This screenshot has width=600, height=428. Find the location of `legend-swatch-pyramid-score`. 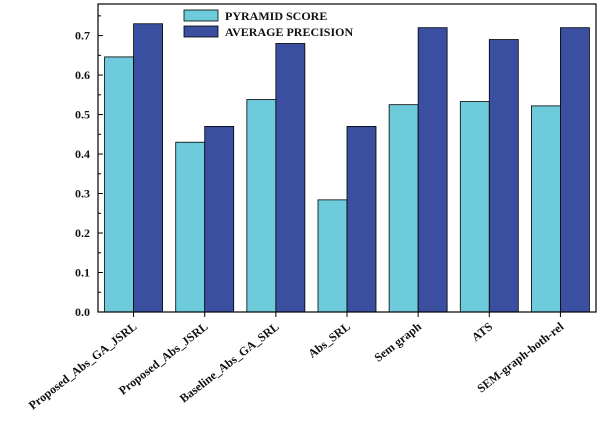

legend-swatch-pyramid-score is located at coordinates (201, 15).